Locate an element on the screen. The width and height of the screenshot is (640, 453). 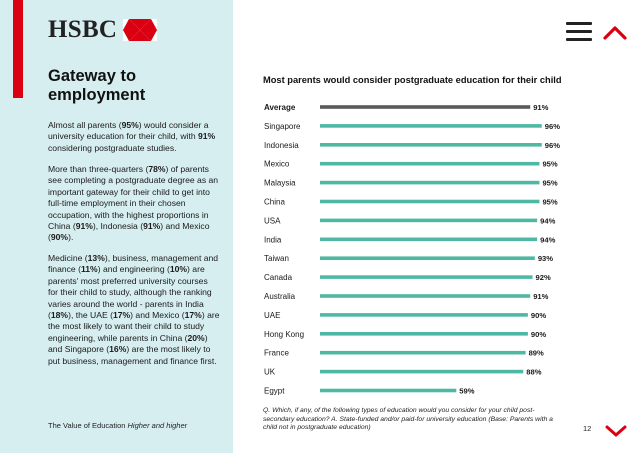
page-number: 12 is located at coordinates (587, 428).